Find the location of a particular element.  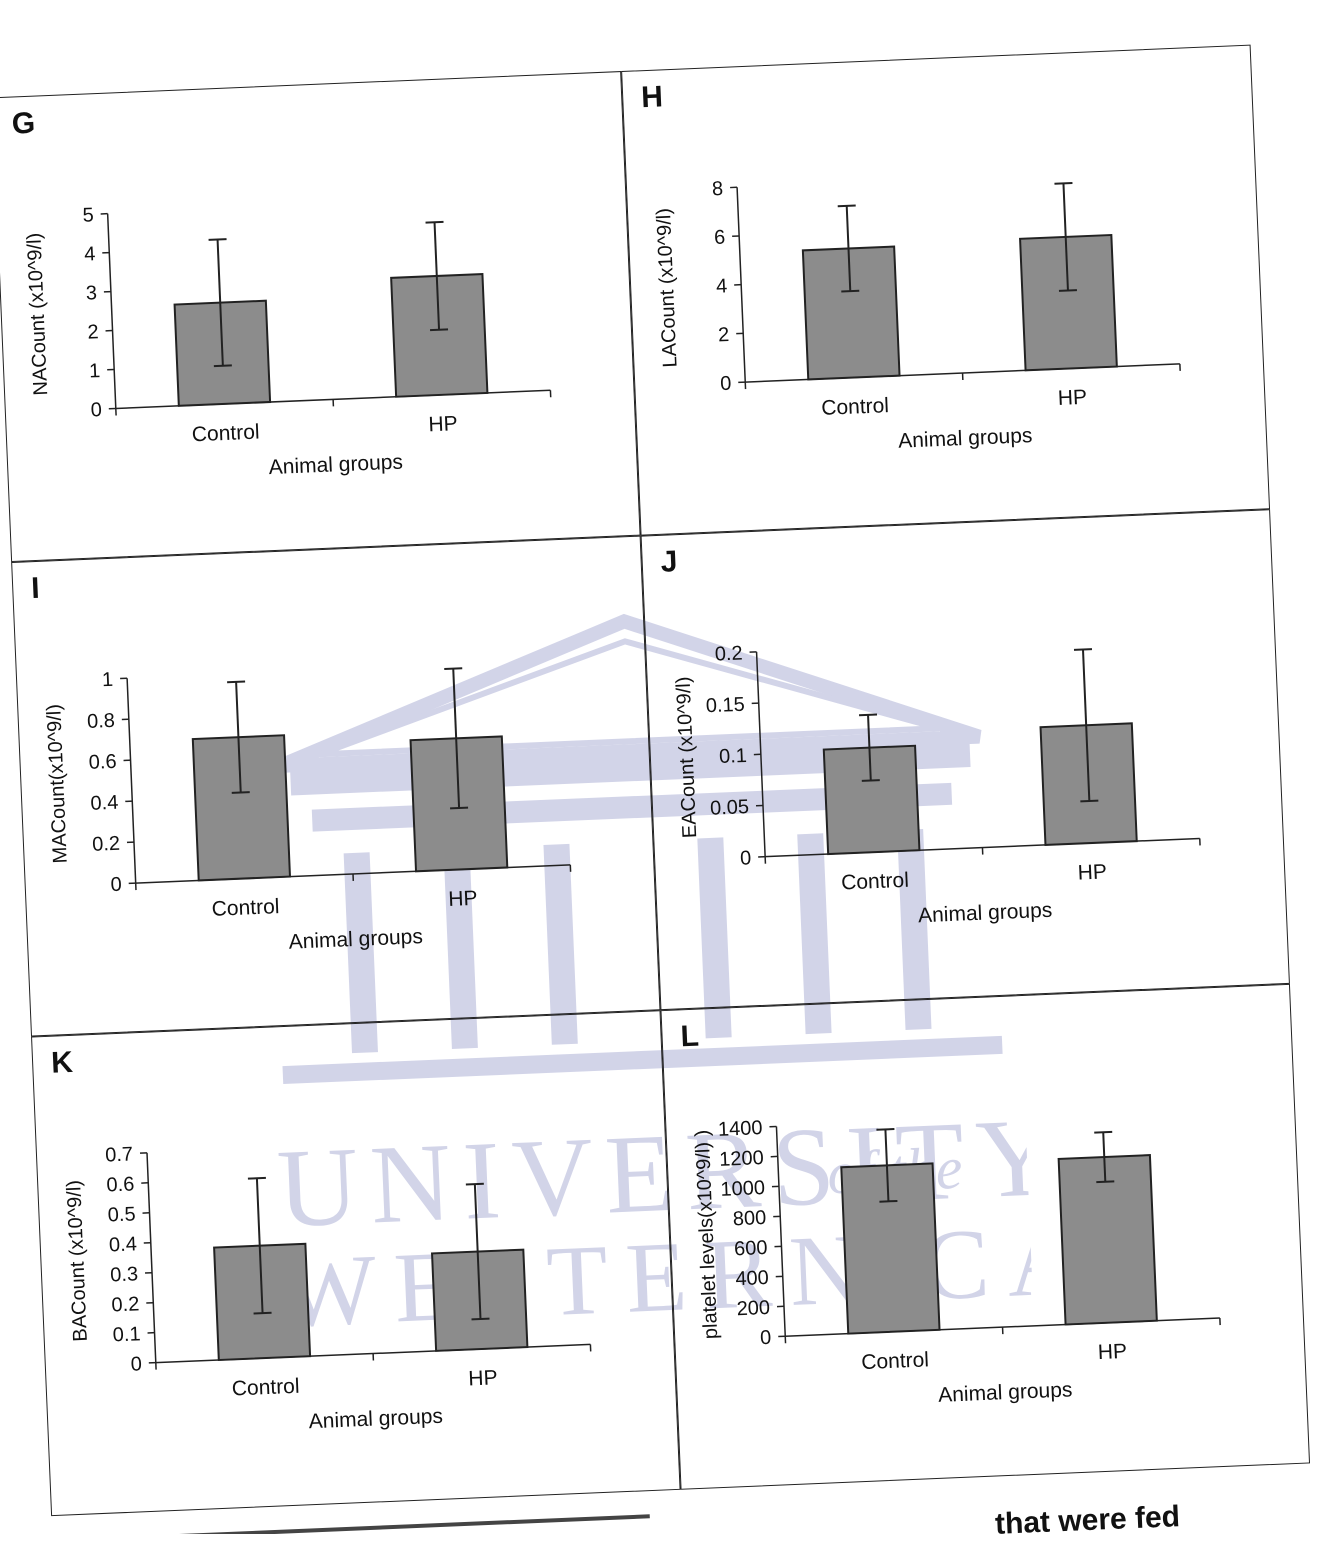

y-tick-label: 1400 is located at coordinates (740, 1129).